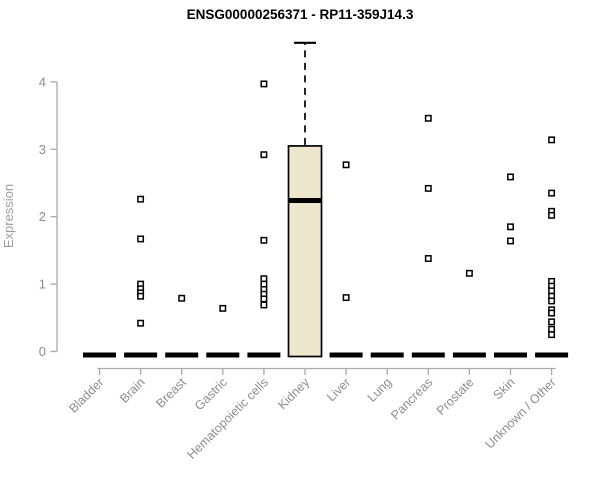  I want to click on x-tick-label: Liver, so click(338, 389).